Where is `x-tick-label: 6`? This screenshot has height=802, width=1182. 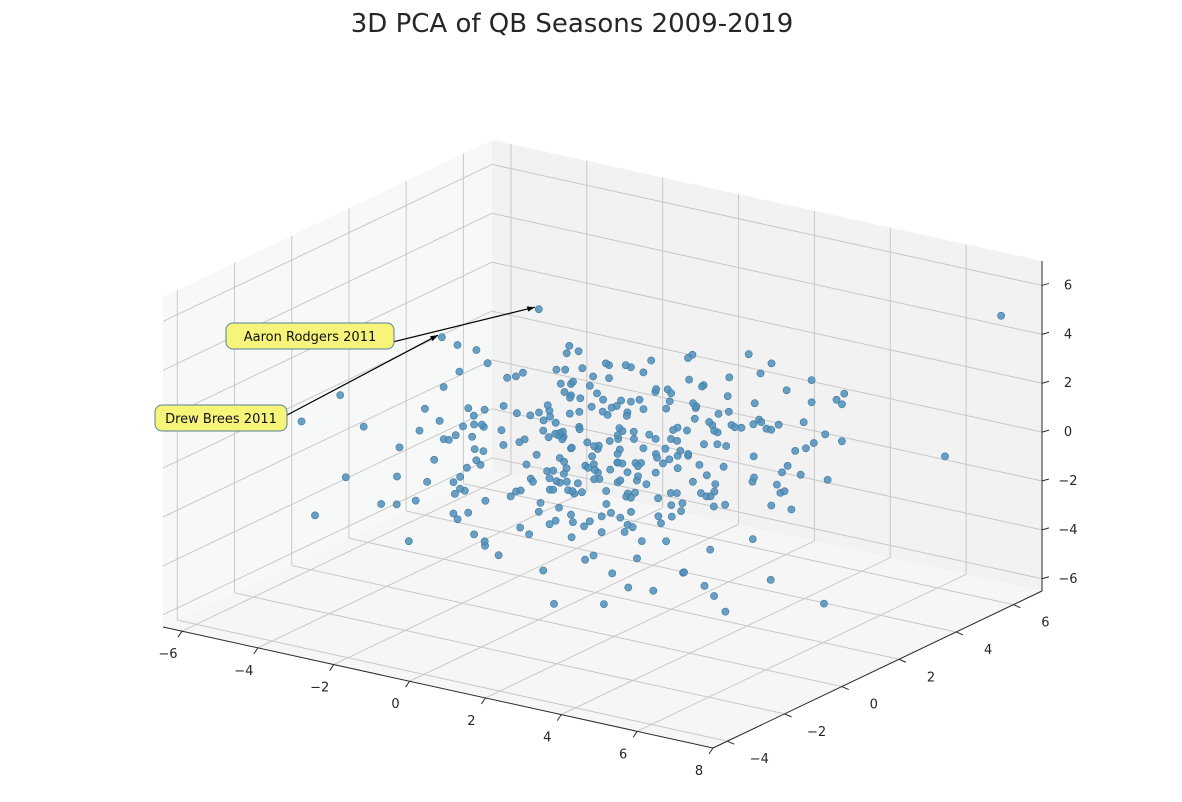
x-tick-label: 6 is located at coordinates (623, 754).